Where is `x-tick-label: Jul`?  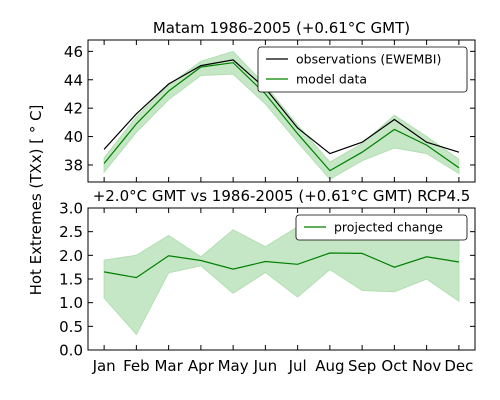
x-tick-label: Jul is located at coordinates (297, 366).